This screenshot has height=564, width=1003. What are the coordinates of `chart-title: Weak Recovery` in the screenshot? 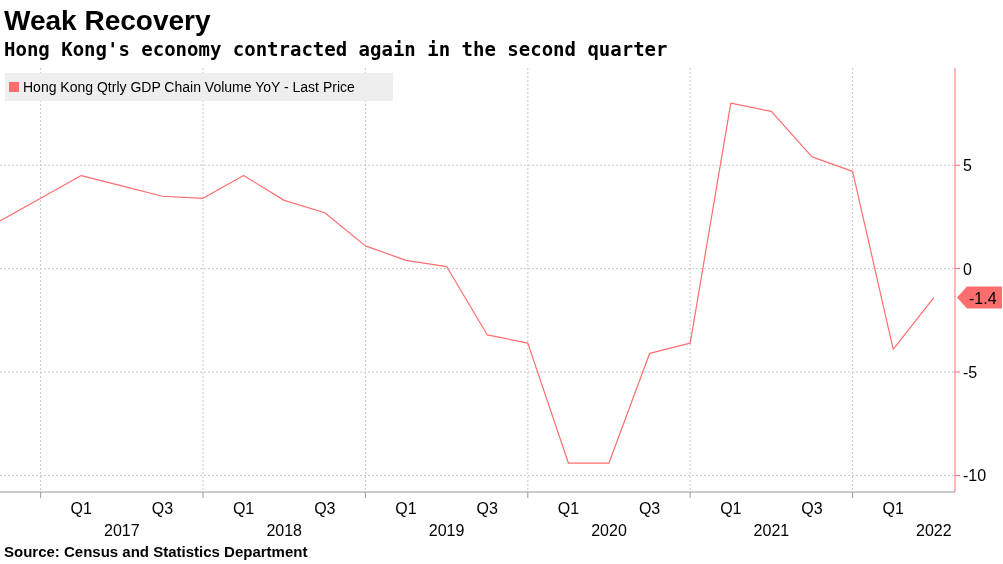 It's located at (107, 20).